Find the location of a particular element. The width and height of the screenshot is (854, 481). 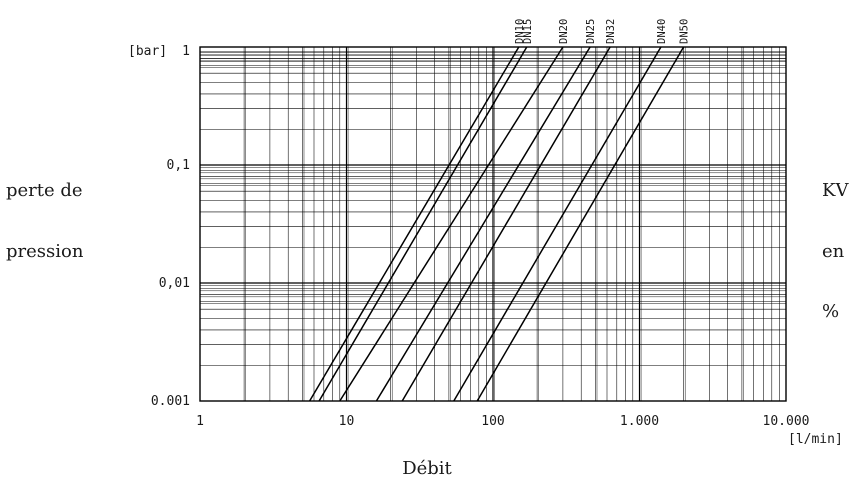

y-unit-label: [bar] is located at coordinates (147, 51).